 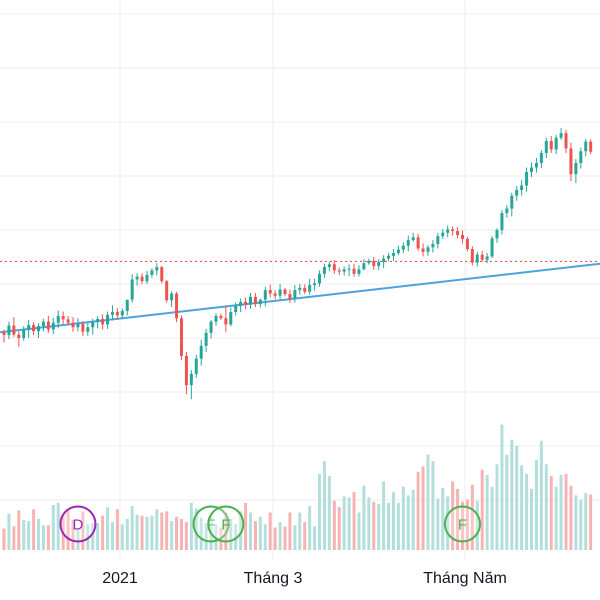 I want to click on dividend-marker: D, so click(x=78, y=524).